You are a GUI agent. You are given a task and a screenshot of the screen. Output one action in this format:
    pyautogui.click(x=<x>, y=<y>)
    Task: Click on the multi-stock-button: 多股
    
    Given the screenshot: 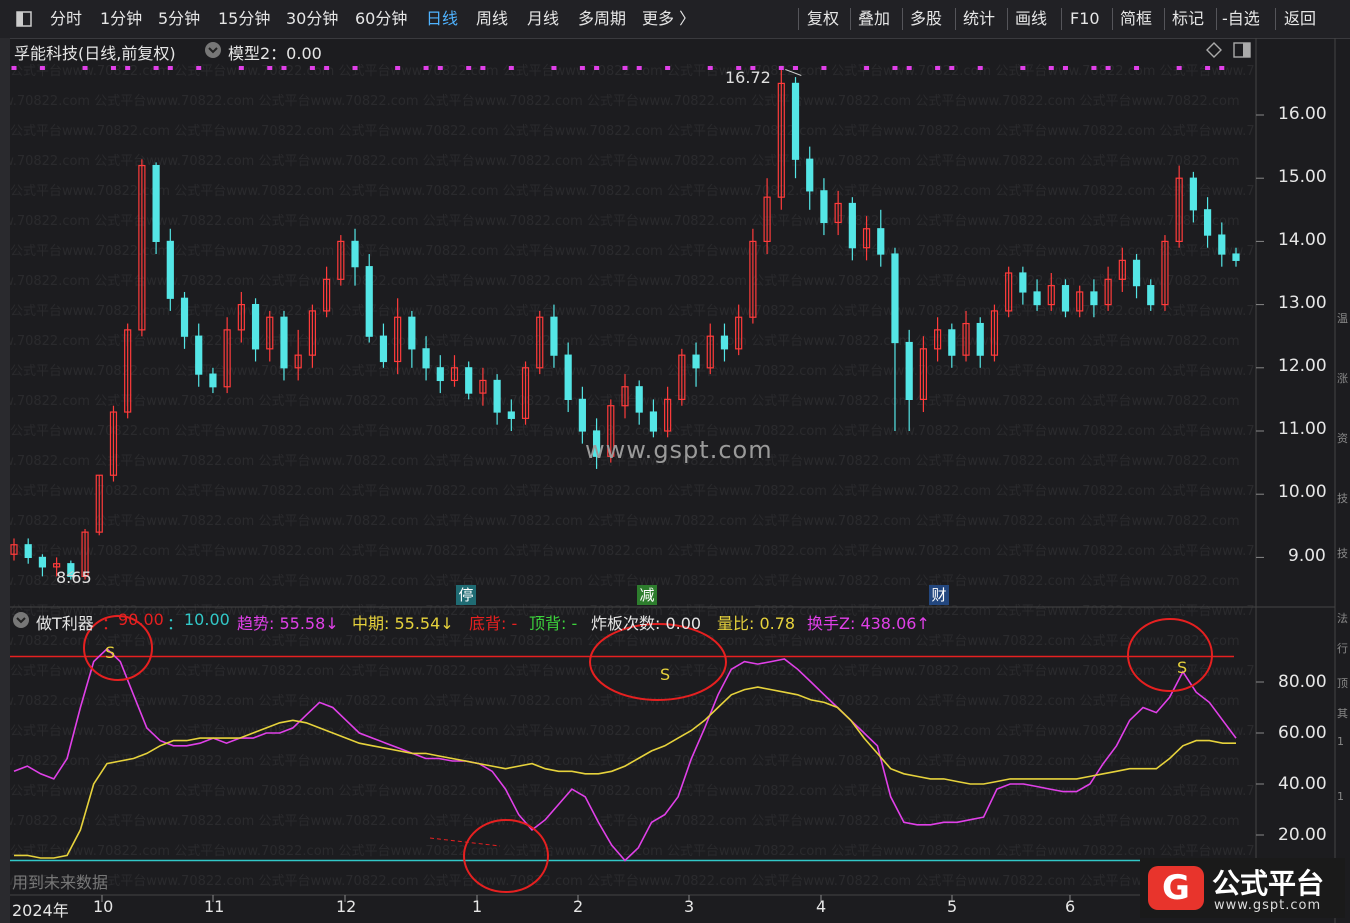 What is the action you would take?
    pyautogui.click(x=926, y=18)
    